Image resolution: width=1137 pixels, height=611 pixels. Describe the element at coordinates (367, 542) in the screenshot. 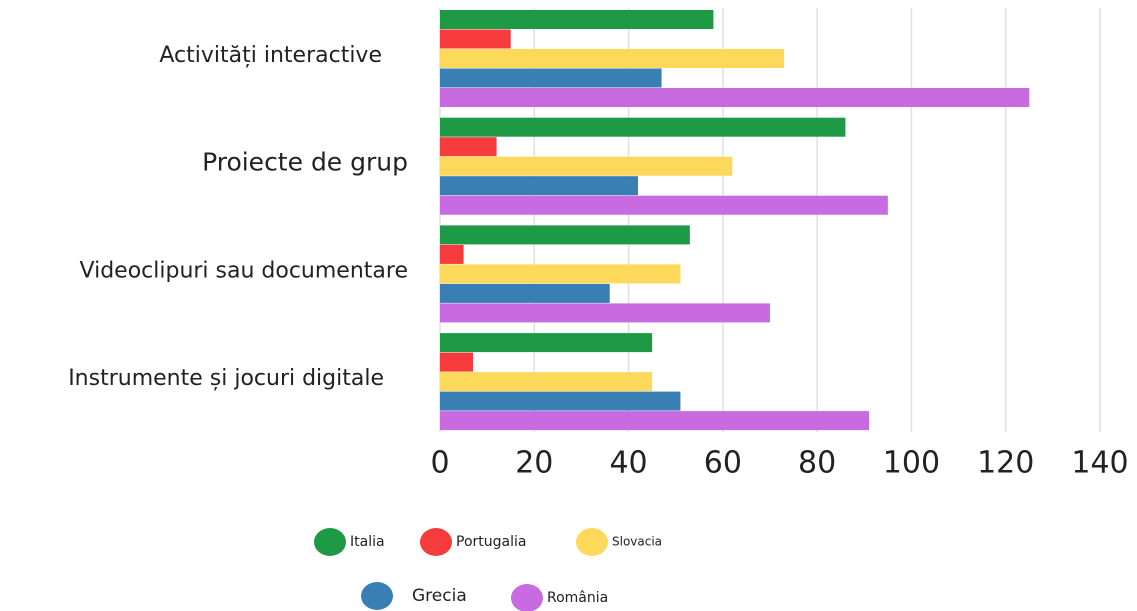

I see `legend-label: Italia` at that location.